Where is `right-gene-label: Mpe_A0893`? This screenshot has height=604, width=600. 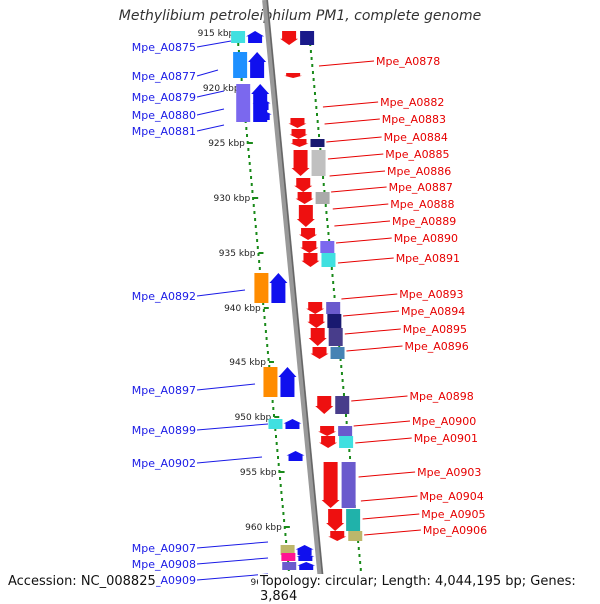
right-gene-label: Mpe_A0893 is located at coordinates (431, 294).